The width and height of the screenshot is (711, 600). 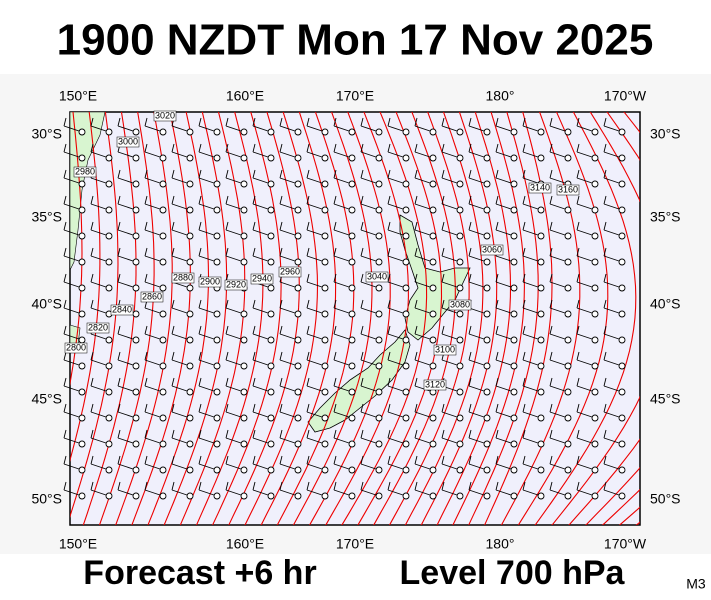 What do you see at coordinates (460, 304) in the screenshot?
I see `contour-label: 3080` at bounding box center [460, 304].